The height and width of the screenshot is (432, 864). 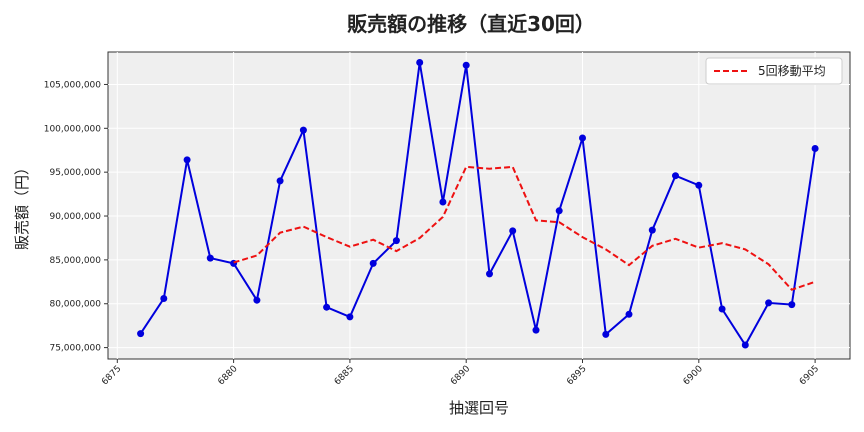 I want to click on y-tick-label: 95,000,000, so click(x=75, y=173).